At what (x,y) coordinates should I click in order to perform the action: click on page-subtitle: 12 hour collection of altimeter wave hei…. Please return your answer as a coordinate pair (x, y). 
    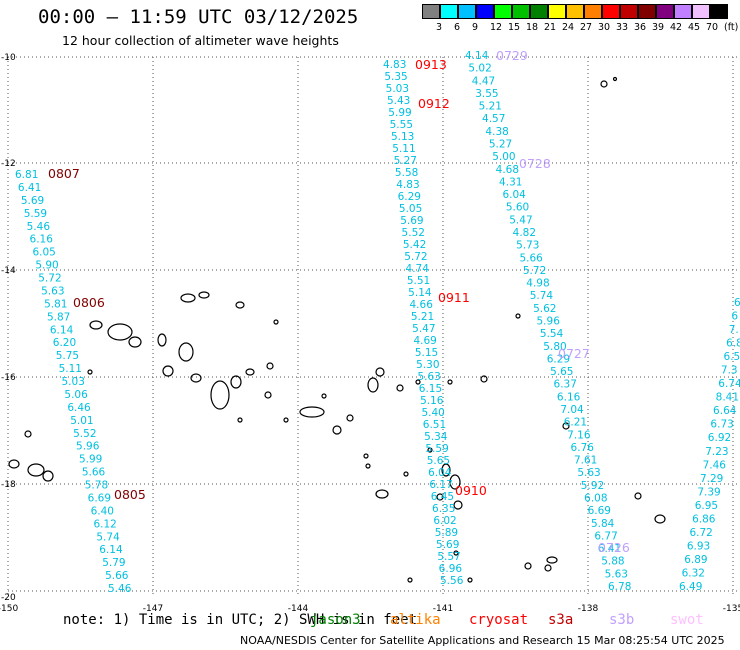
    Looking at the image, I should click on (200, 40).